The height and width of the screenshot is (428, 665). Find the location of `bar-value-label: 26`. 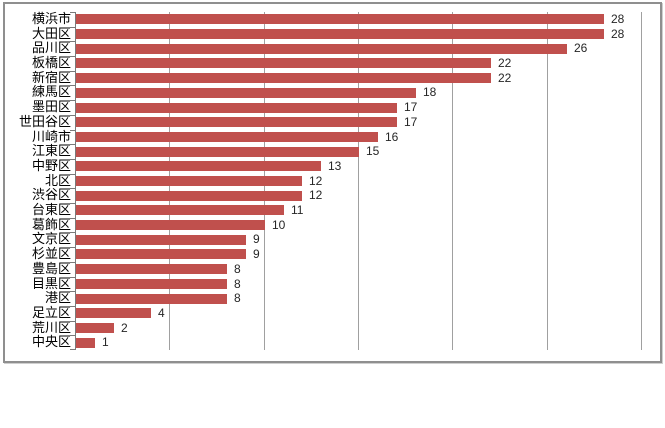

bar-value-label: 26 is located at coordinates (581, 48).